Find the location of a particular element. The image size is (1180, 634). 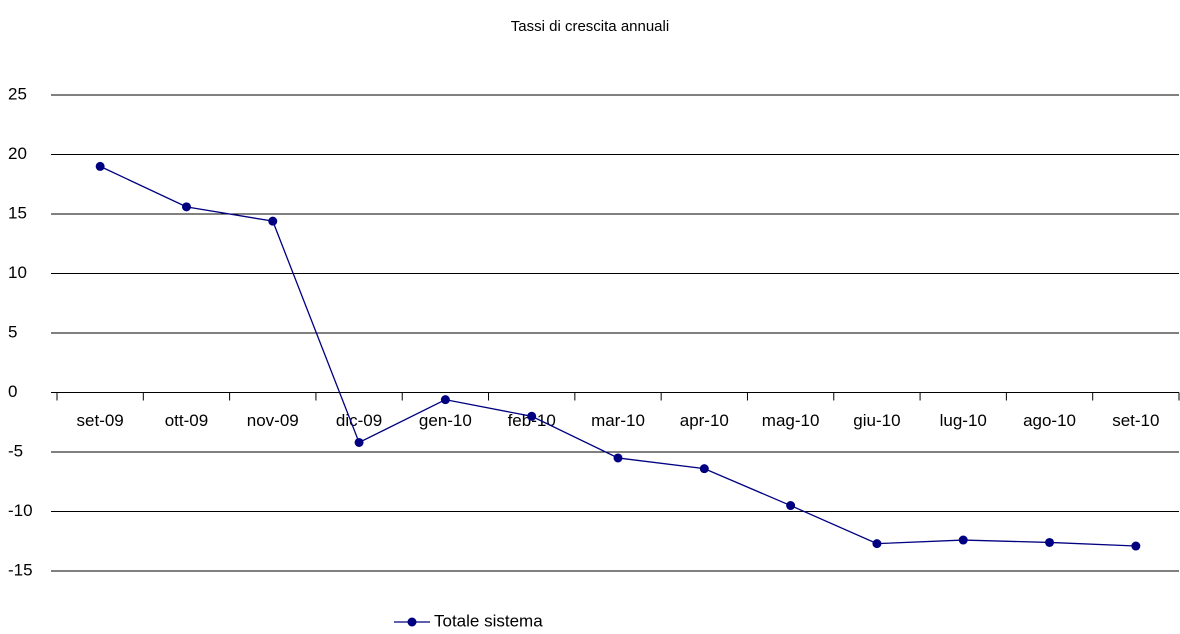

x-tick-label: mar-10 is located at coordinates (618, 420).